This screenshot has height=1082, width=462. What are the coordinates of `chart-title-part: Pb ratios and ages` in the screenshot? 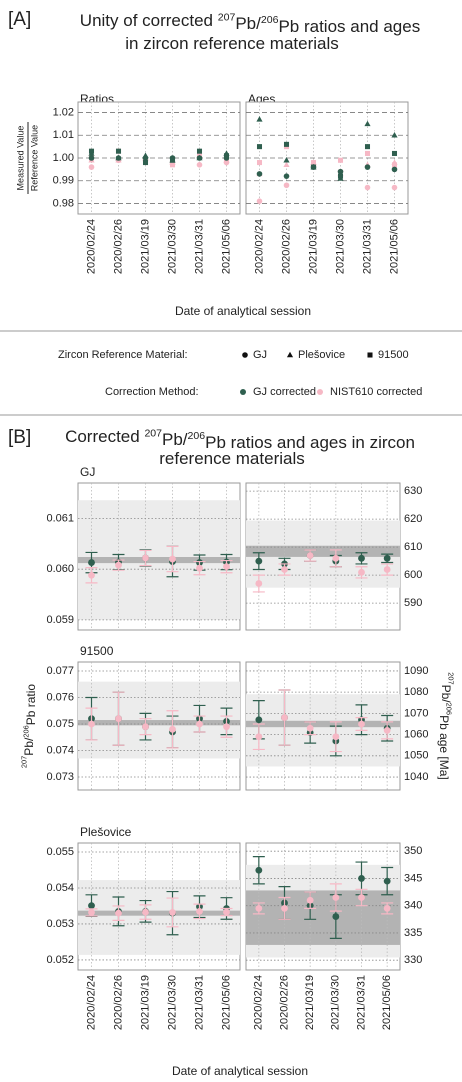 It's located at (349, 26).